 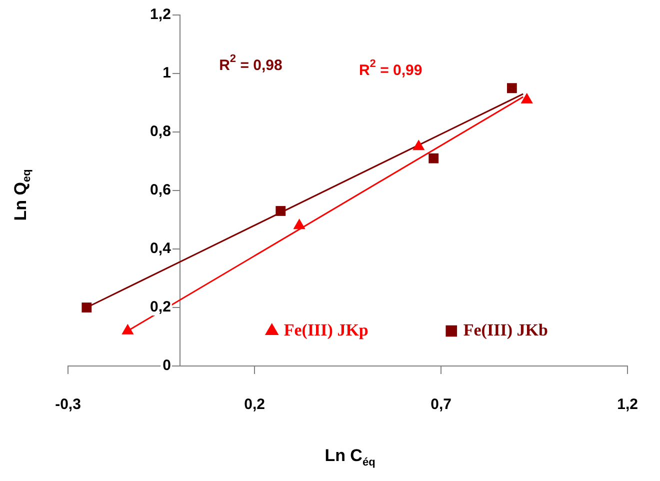 I want to click on x-axis-title: Ln C$_{éq}$, so click(x=350, y=457).